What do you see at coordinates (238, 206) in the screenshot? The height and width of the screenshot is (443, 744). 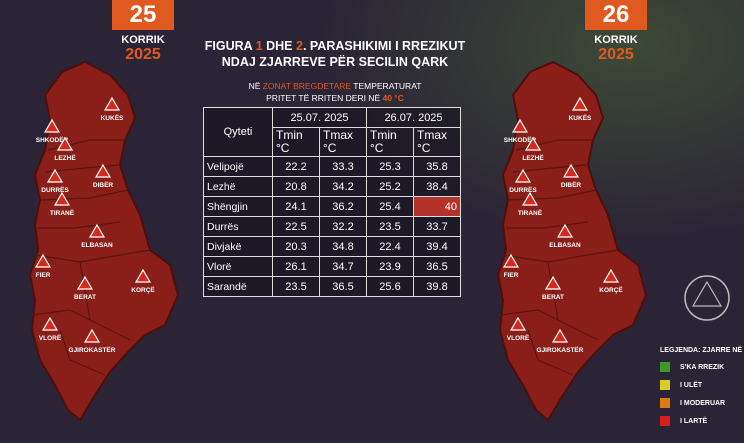 I see `city-cell: Shëngjin` at bounding box center [238, 206].